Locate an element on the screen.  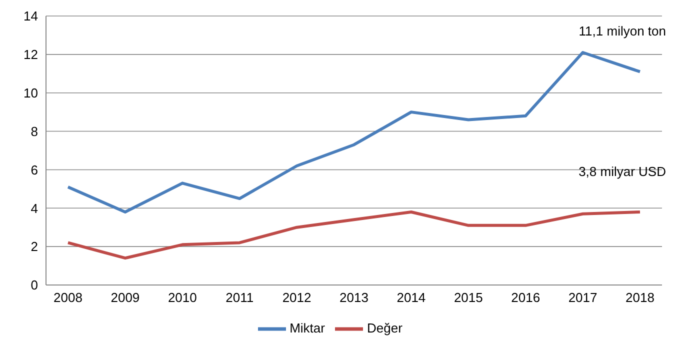
annotation: 11,1 milyon ton is located at coordinates (622, 31).